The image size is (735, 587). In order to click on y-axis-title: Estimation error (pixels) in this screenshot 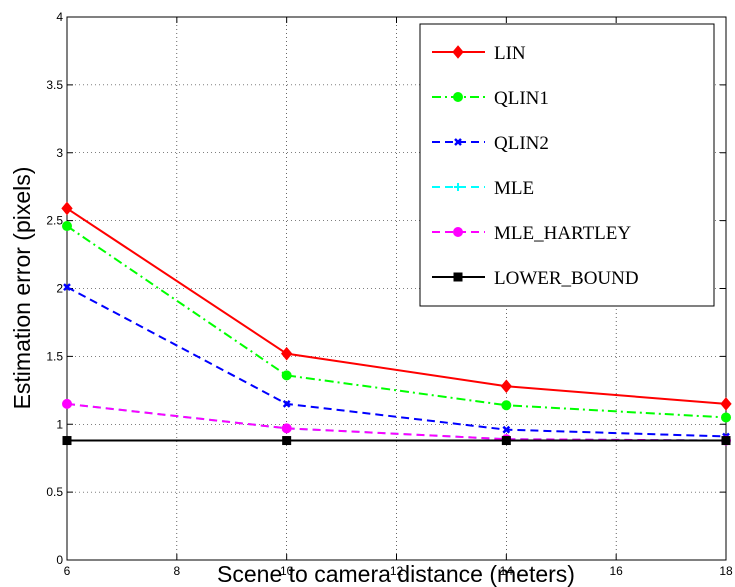, I will do `click(22, 288)`.